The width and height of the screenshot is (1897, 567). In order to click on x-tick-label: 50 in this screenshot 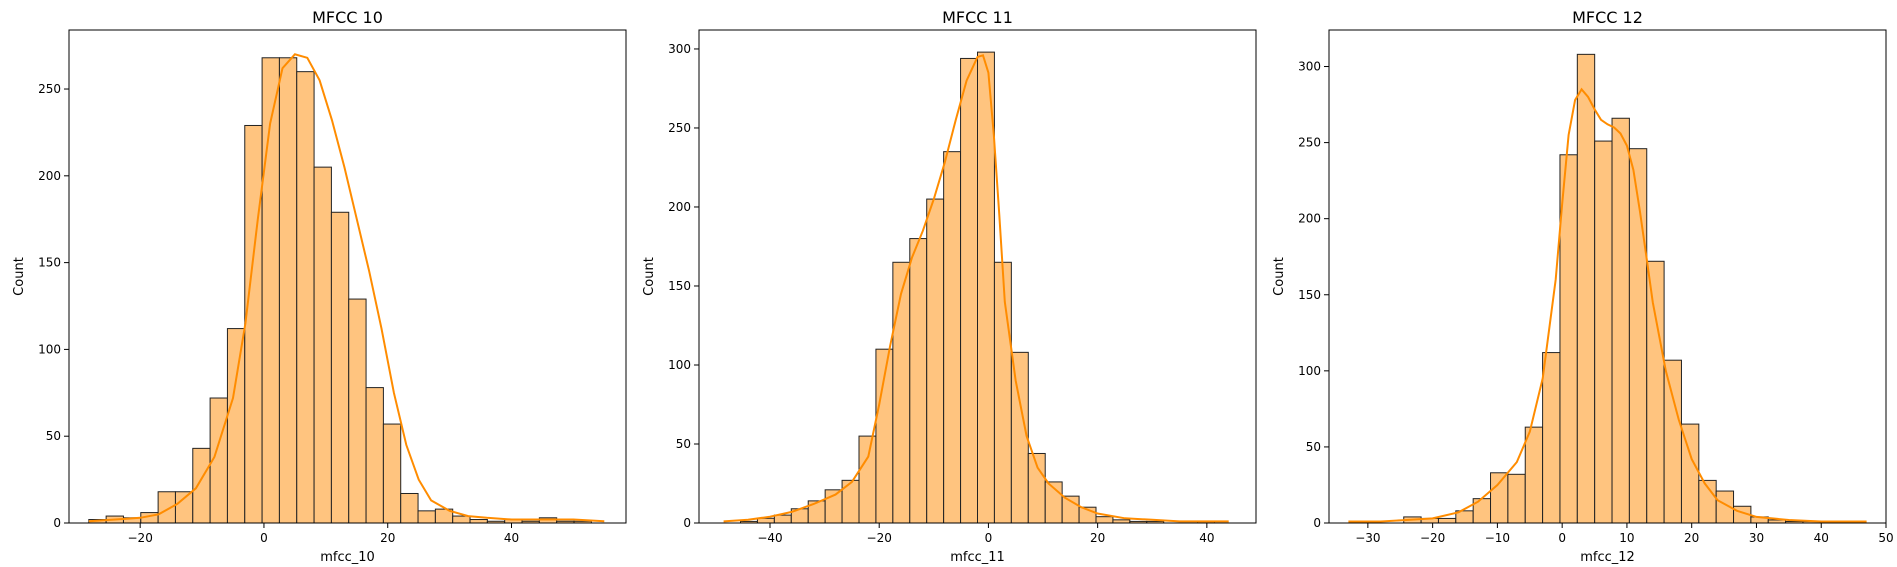, I will do `click(1885, 538)`.